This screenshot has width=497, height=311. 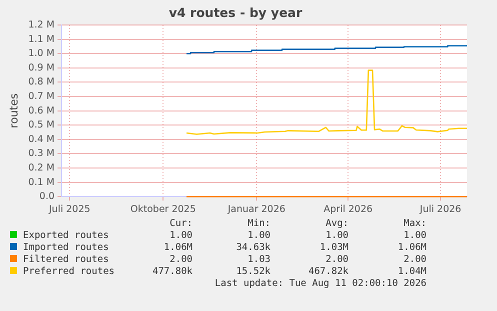 What do you see at coordinates (440, 209) in the screenshot?
I see `x-tick-label: Juli 2026` at bounding box center [440, 209].